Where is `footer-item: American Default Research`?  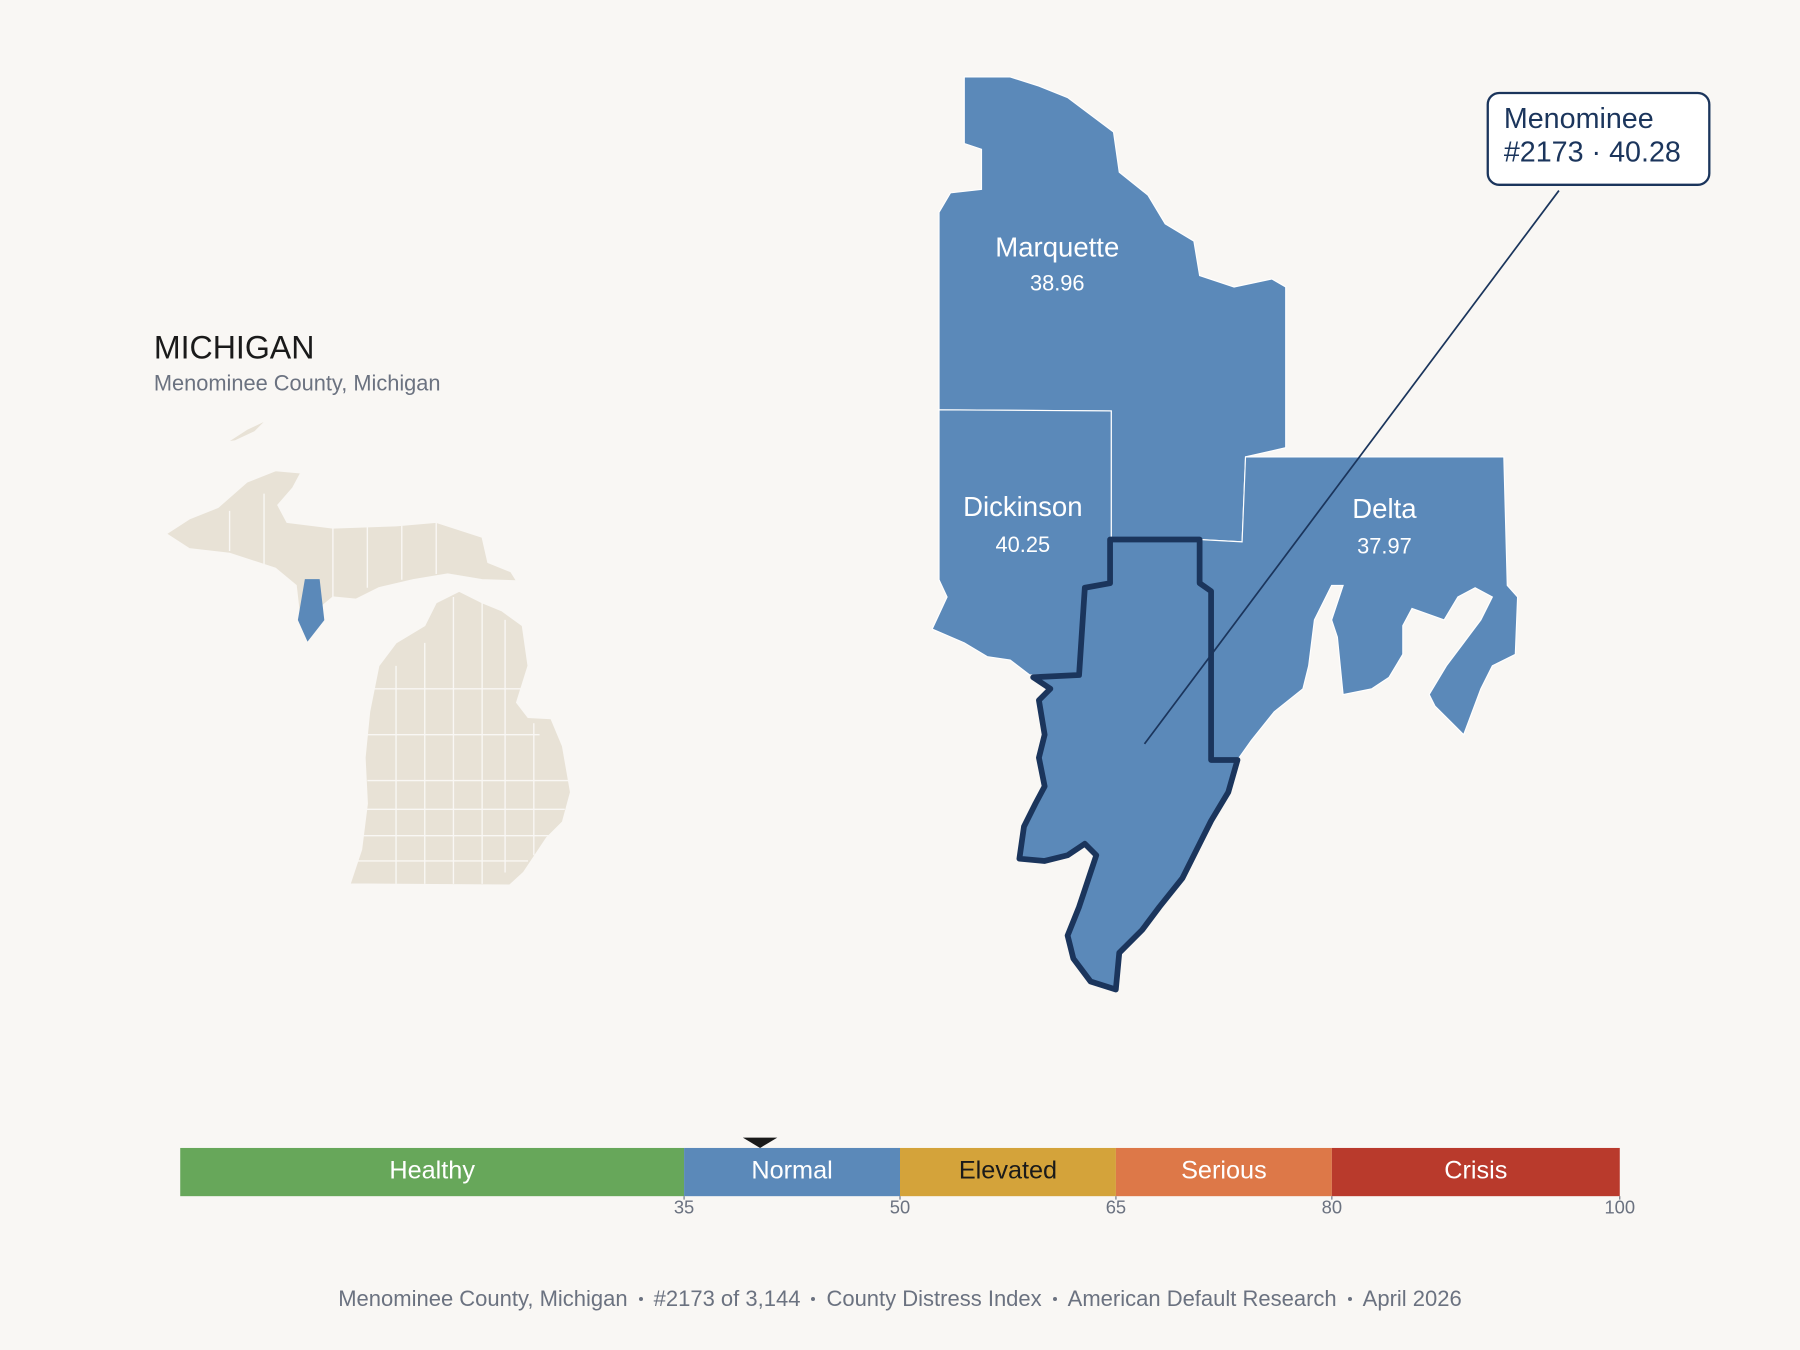
footer-item: American Default Research is located at coordinates (1202, 1298).